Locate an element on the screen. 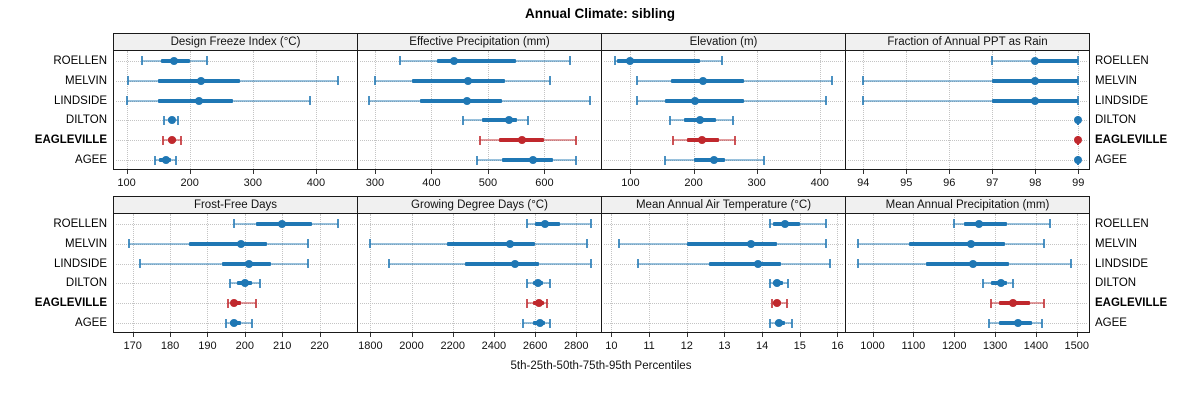 The height and width of the screenshot is (400, 1200). axis-tick-label: 2400 is located at coordinates (494, 346).